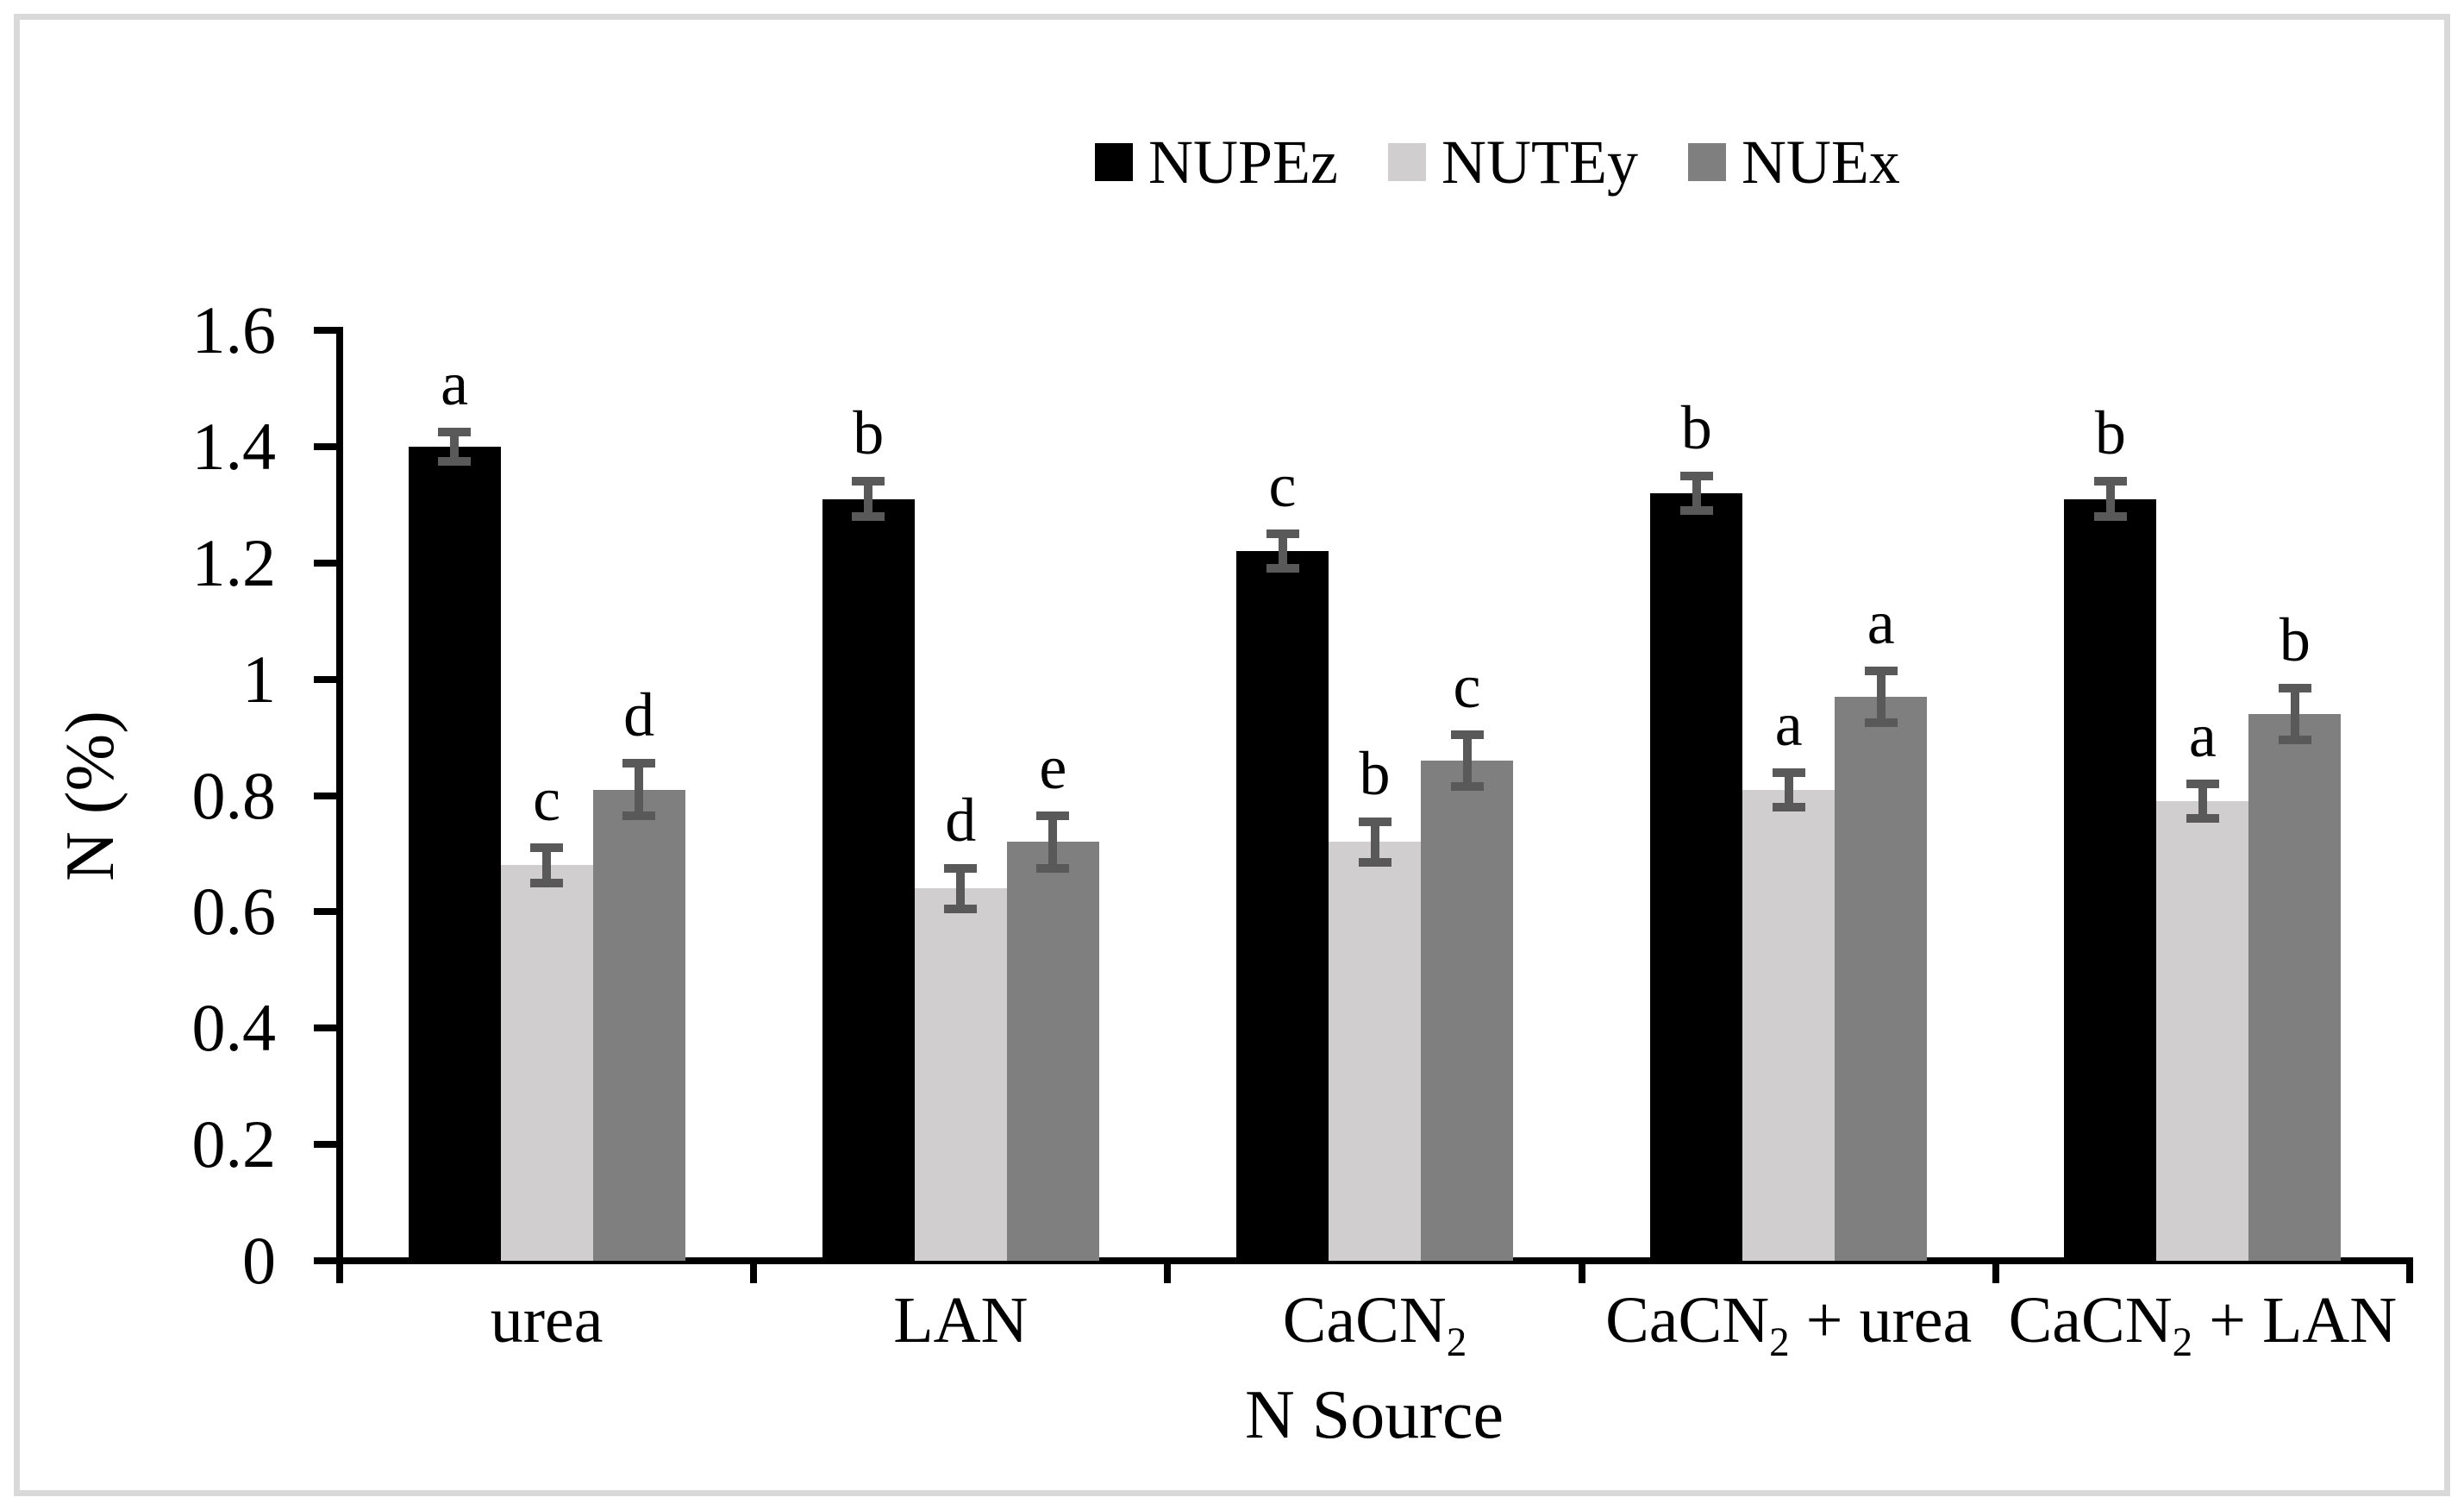 The image size is (2464, 1510). Describe the element at coordinates (234, 911) in the screenshot. I see `y-tick-label: 0.6` at that location.